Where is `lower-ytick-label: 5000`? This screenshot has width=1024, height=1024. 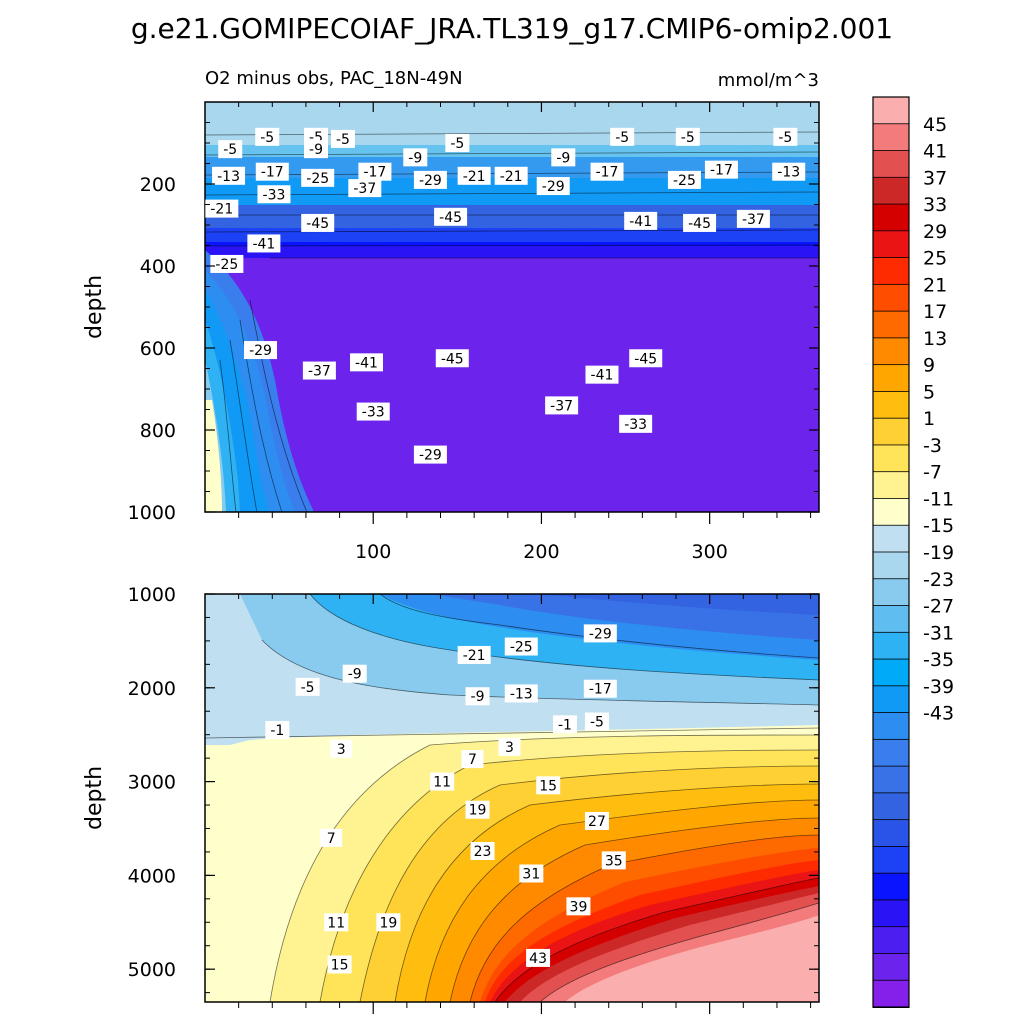 lower-ytick-label: 5000 is located at coordinates (152, 970).